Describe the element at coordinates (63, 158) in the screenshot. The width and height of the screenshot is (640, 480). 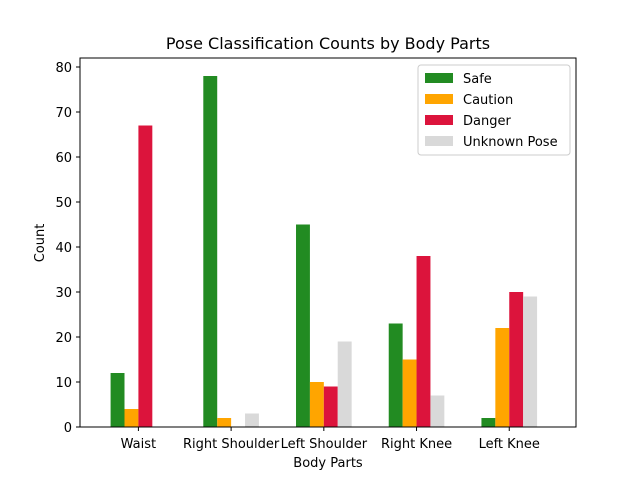
I see `y-tick-label: 60` at that location.